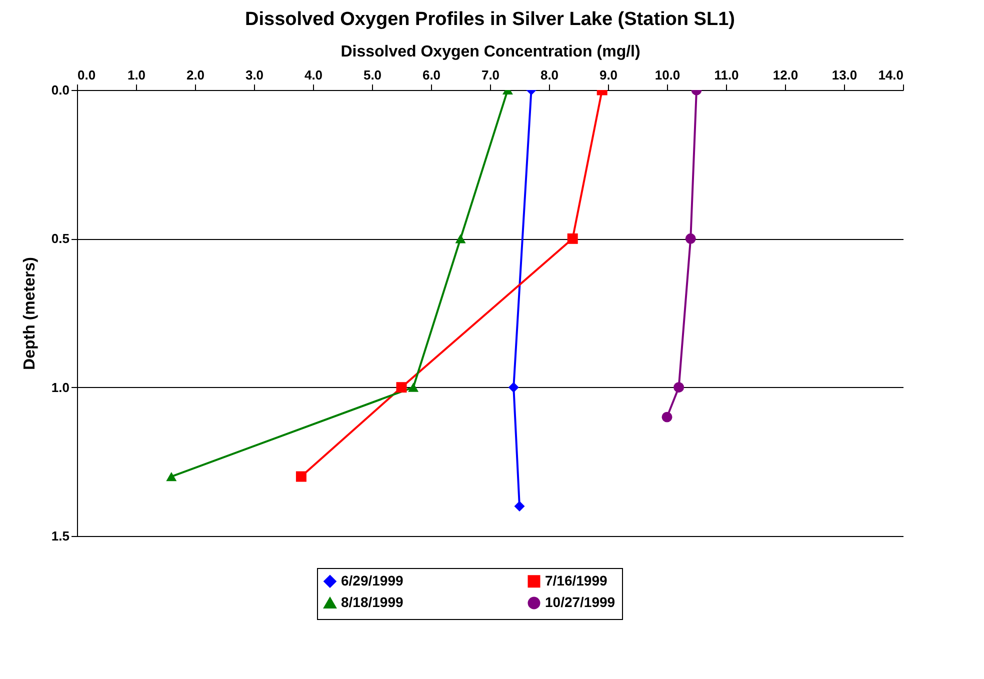 The height and width of the screenshot is (679, 984). Describe the element at coordinates (845, 75) in the screenshot. I see `x-tick-label: 13.0` at that location.